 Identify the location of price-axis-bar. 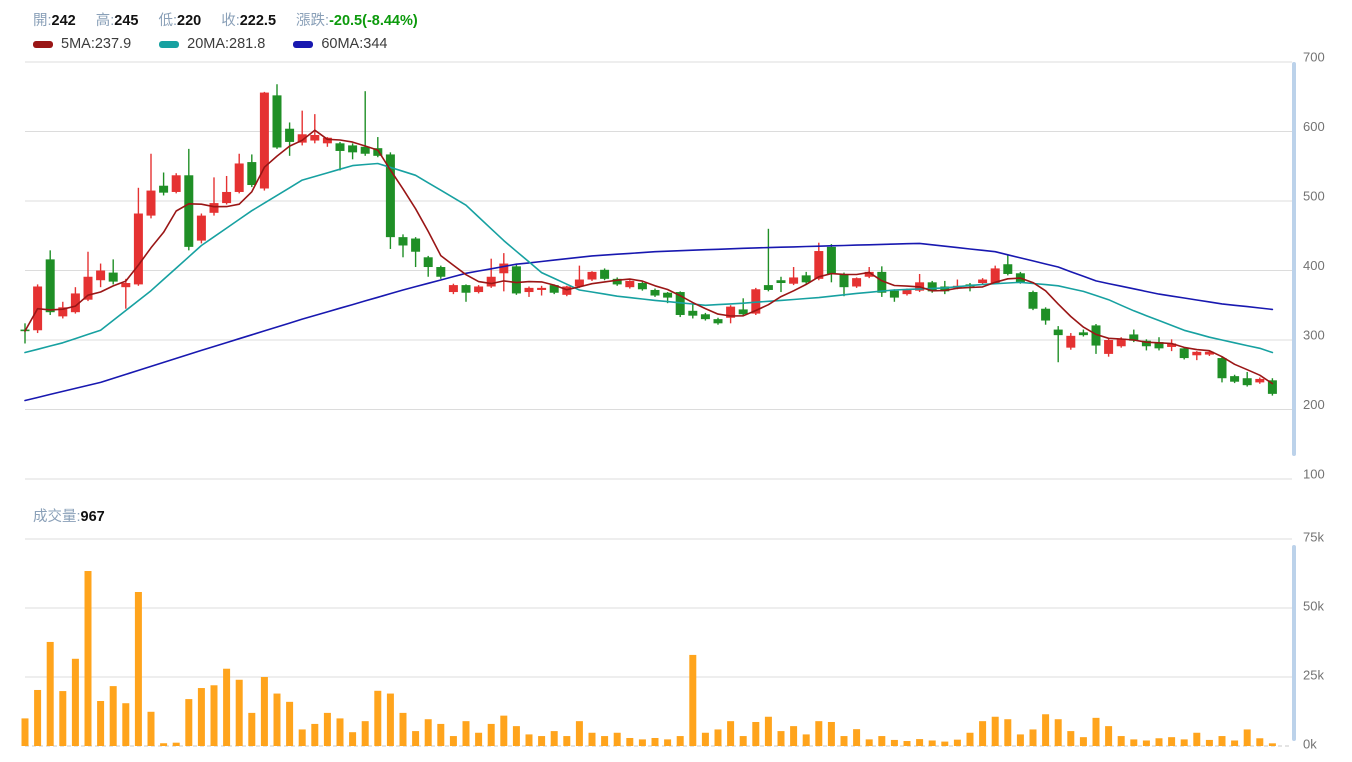
(1294, 259).